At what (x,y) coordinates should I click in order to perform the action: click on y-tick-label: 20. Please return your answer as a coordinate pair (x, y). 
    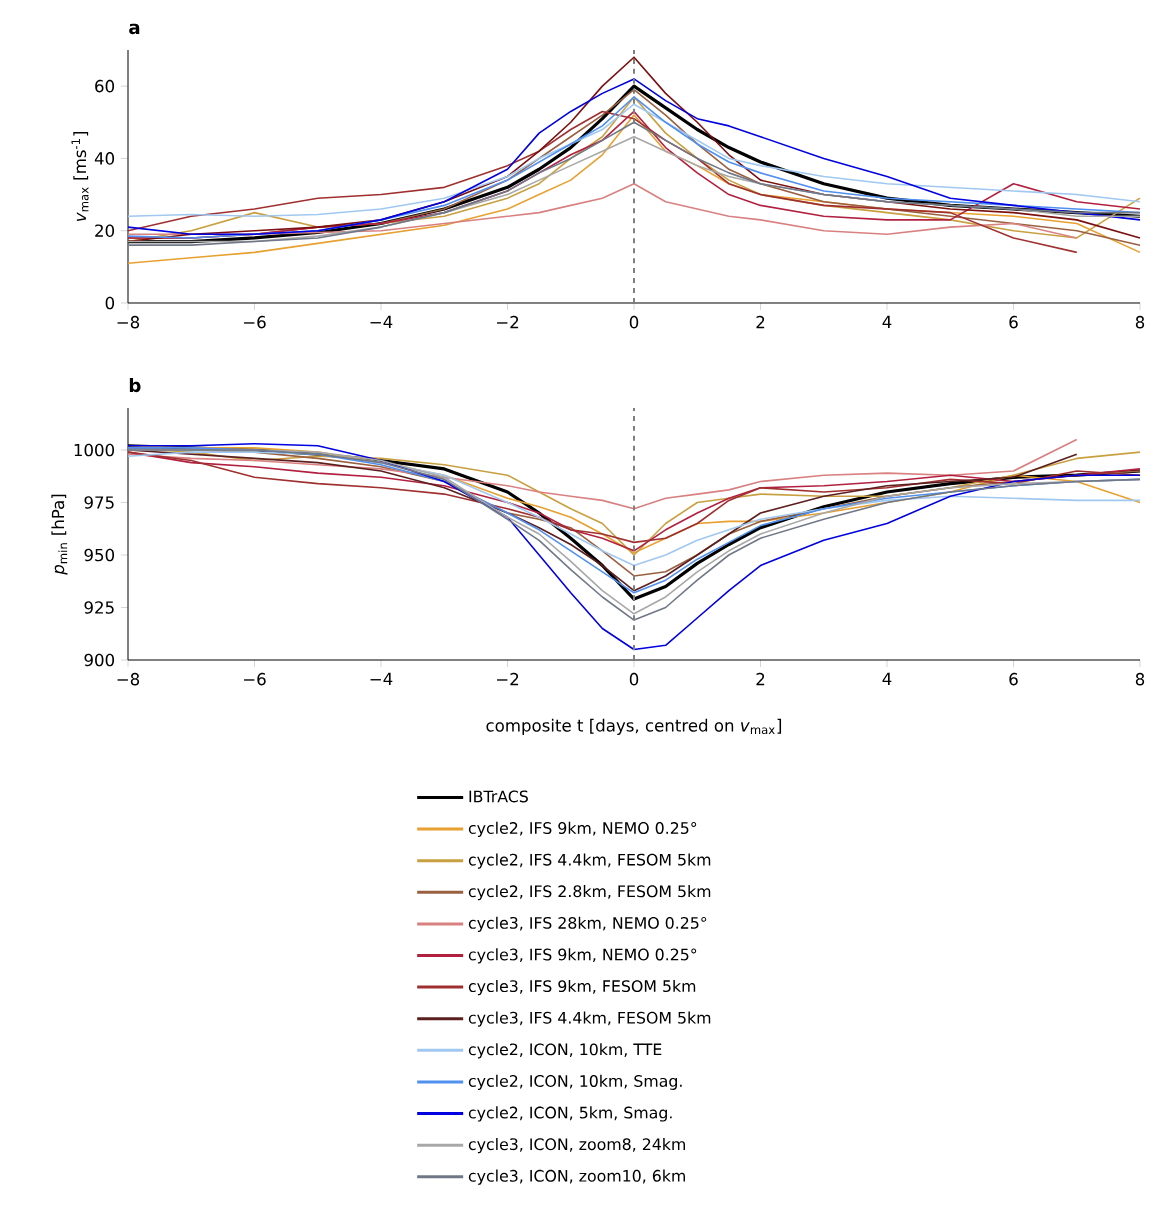
    Looking at the image, I should click on (105, 230).